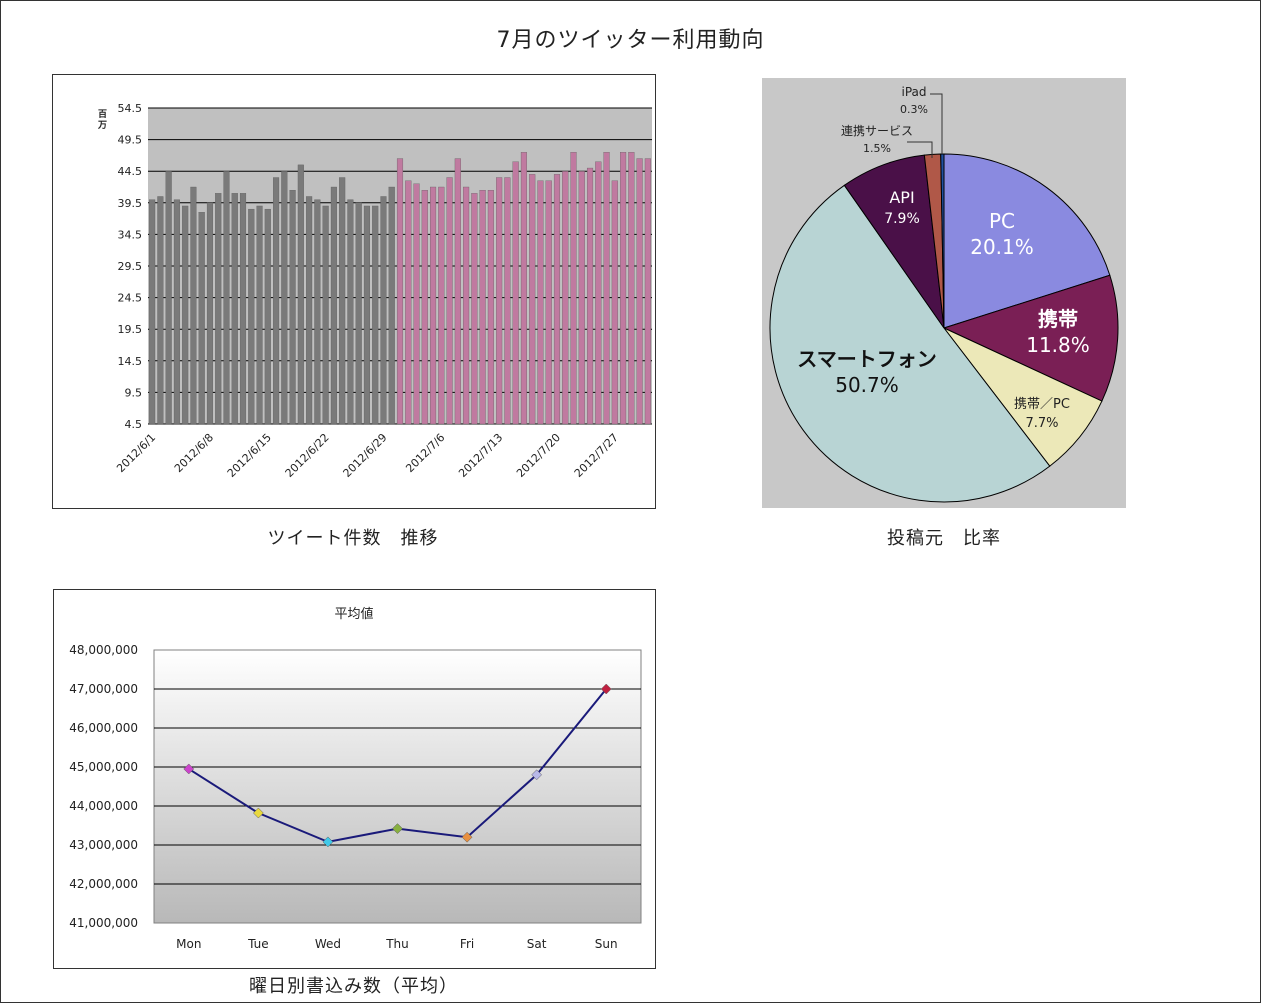 The width and height of the screenshot is (1261, 1003). What do you see at coordinates (1002, 247) in the screenshot?
I see `slice-percent: 20.1%` at bounding box center [1002, 247].